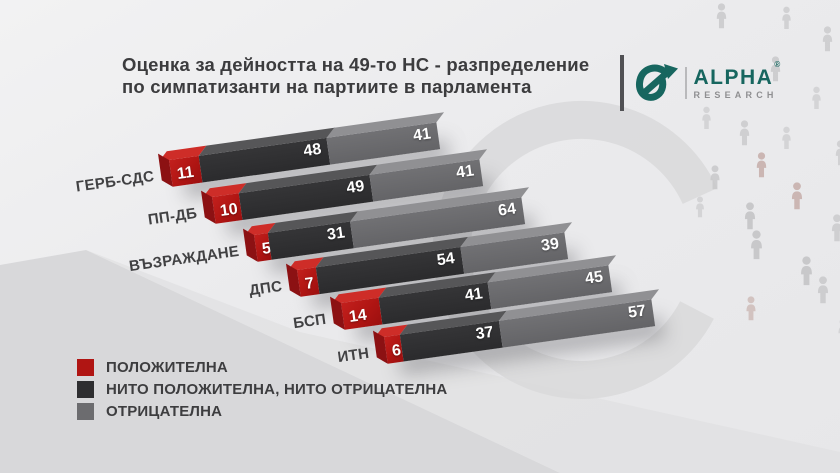 The image size is (840, 473). I want to click on logo-separator, so click(686, 83).